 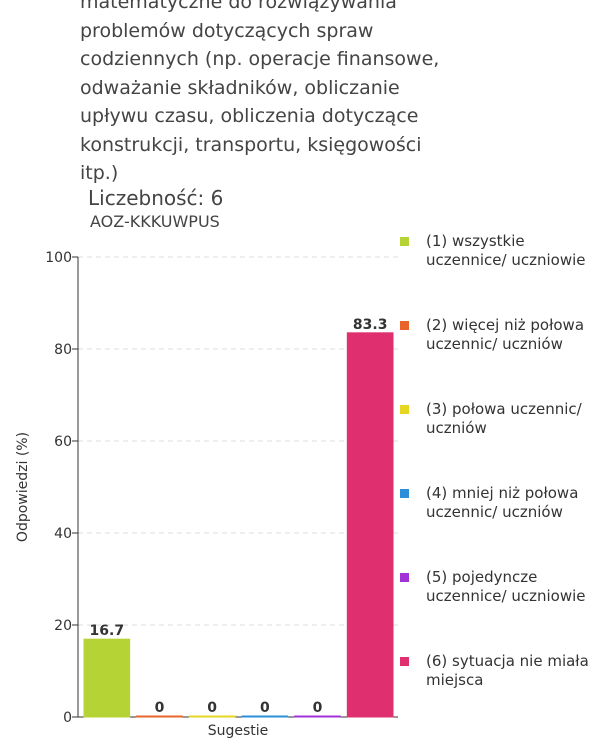 I want to click on legend-item: (2) więcej niż połowa uczennic/ uczniów, so click(x=495, y=335).